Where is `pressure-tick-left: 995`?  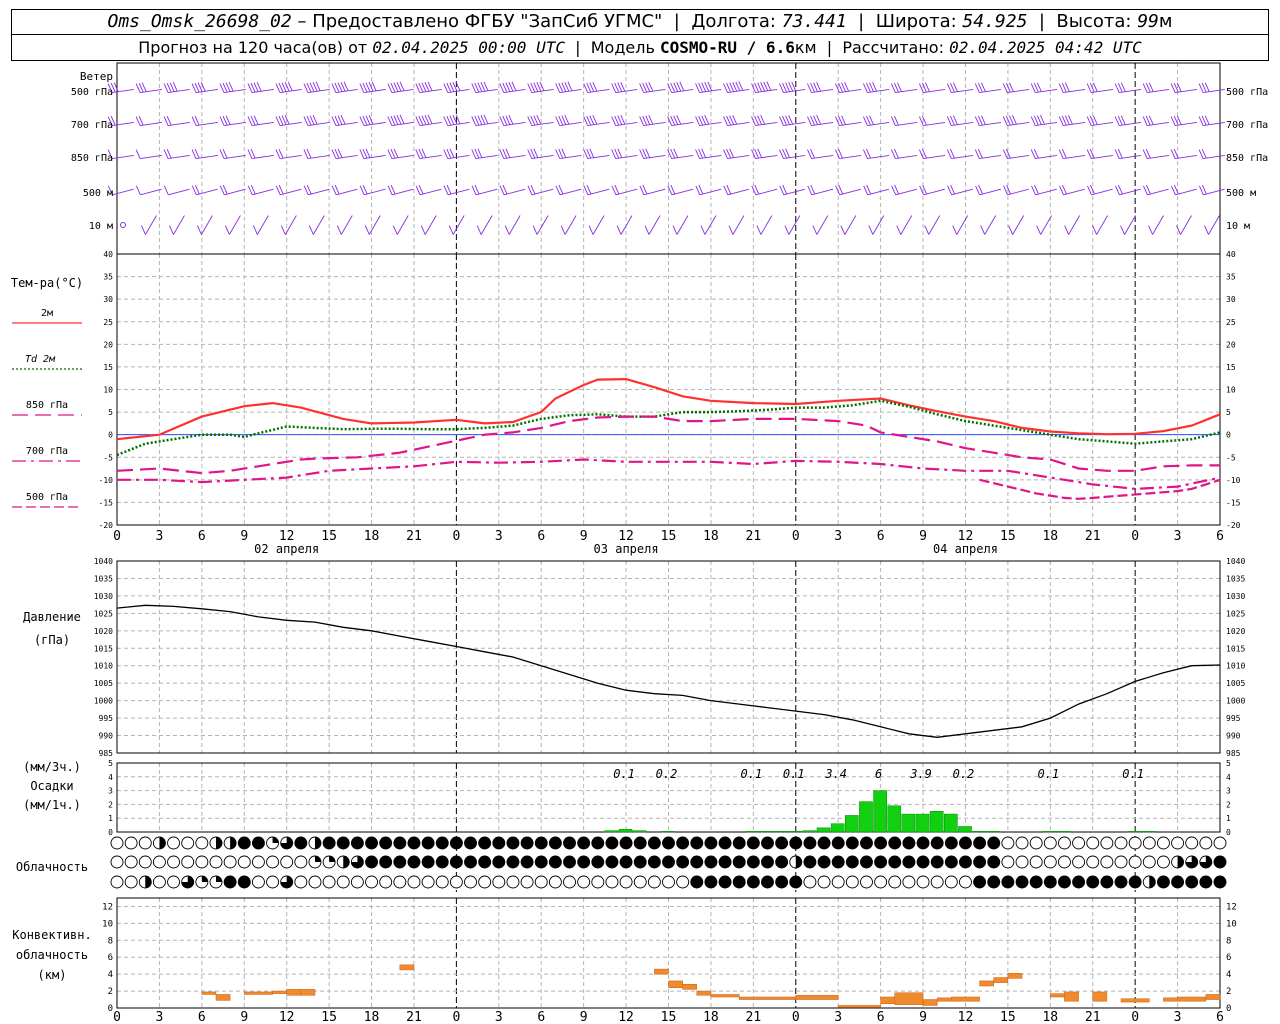 pressure-tick-left: 995 is located at coordinates (106, 718).